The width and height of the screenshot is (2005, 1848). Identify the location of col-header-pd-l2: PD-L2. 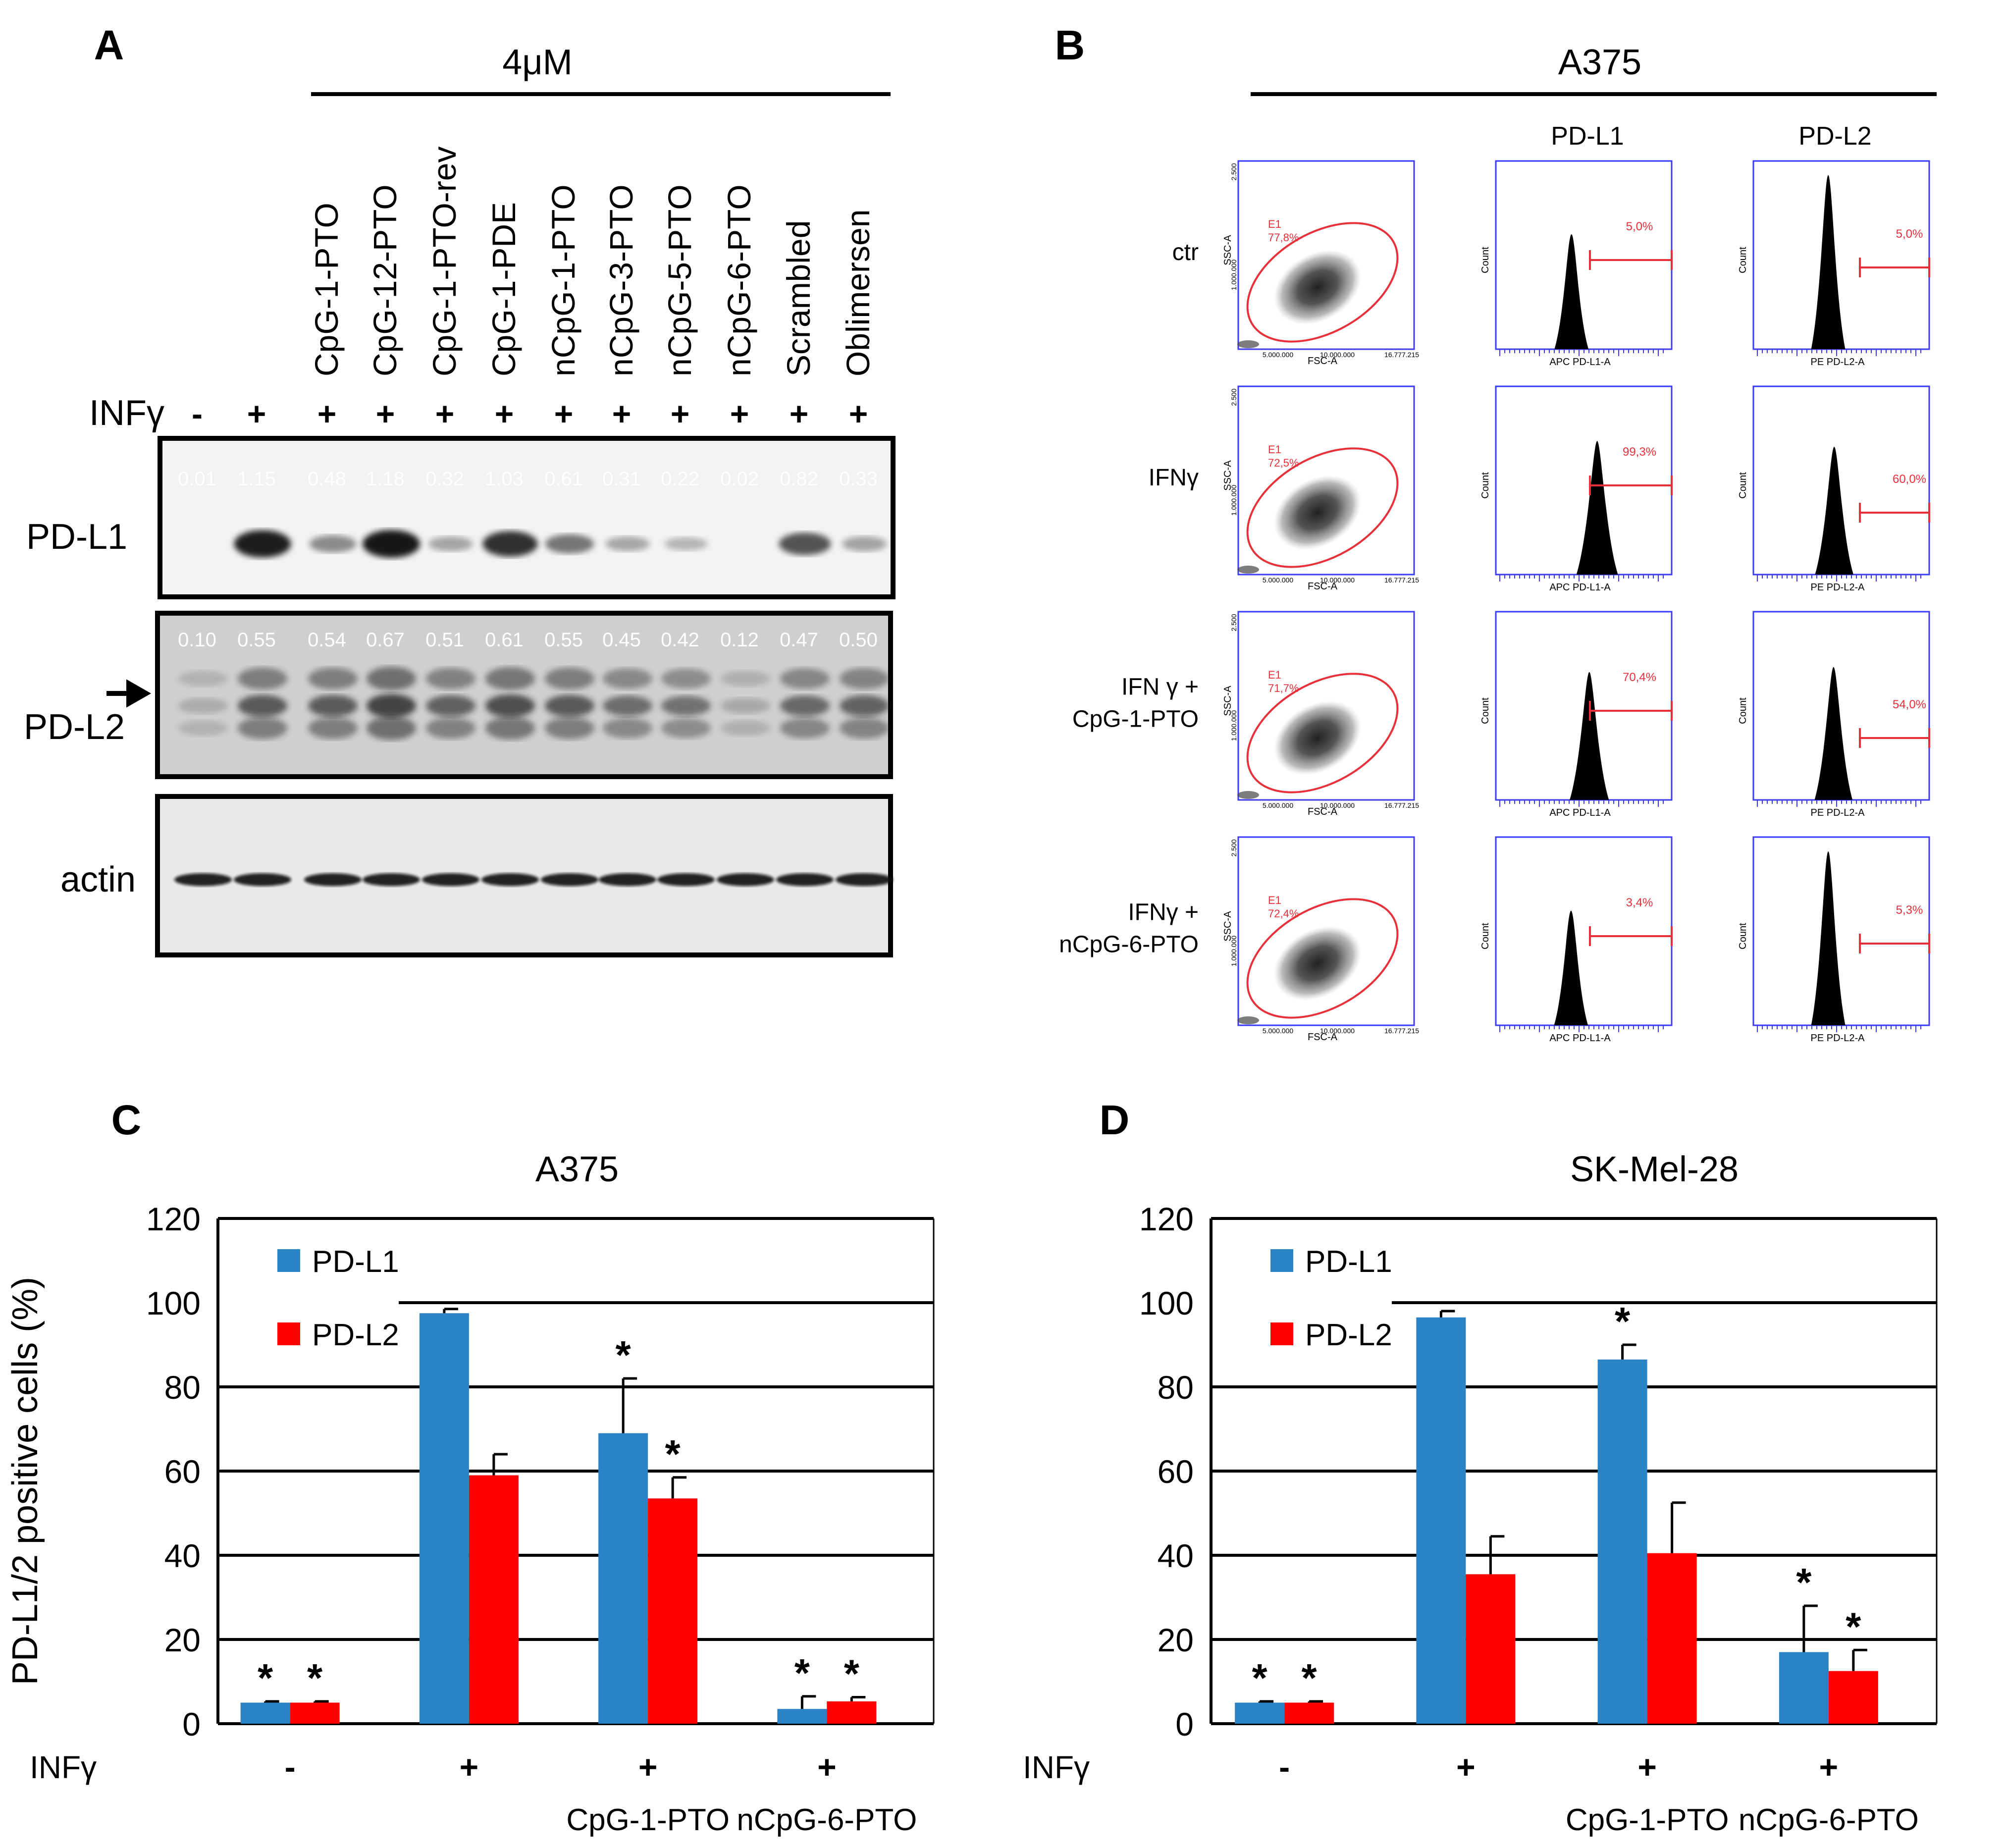
(1835, 136).